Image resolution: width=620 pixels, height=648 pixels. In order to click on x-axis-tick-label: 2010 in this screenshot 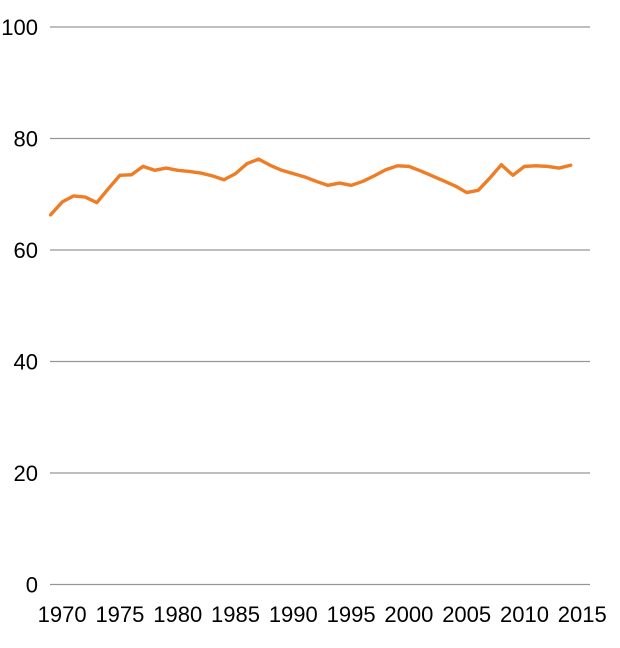, I will do `click(524, 614)`.